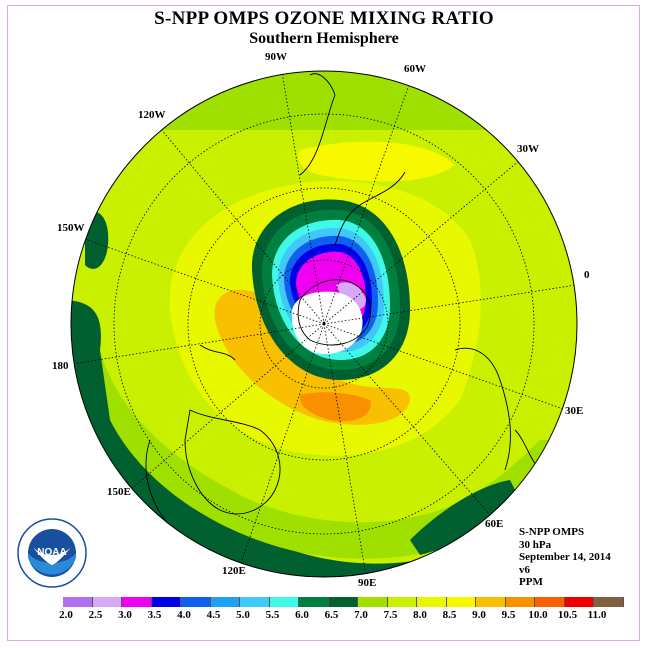 The width and height of the screenshot is (648, 648). Describe the element at coordinates (125, 615) in the screenshot. I see `colorbar-tick-label: 3.0` at that location.